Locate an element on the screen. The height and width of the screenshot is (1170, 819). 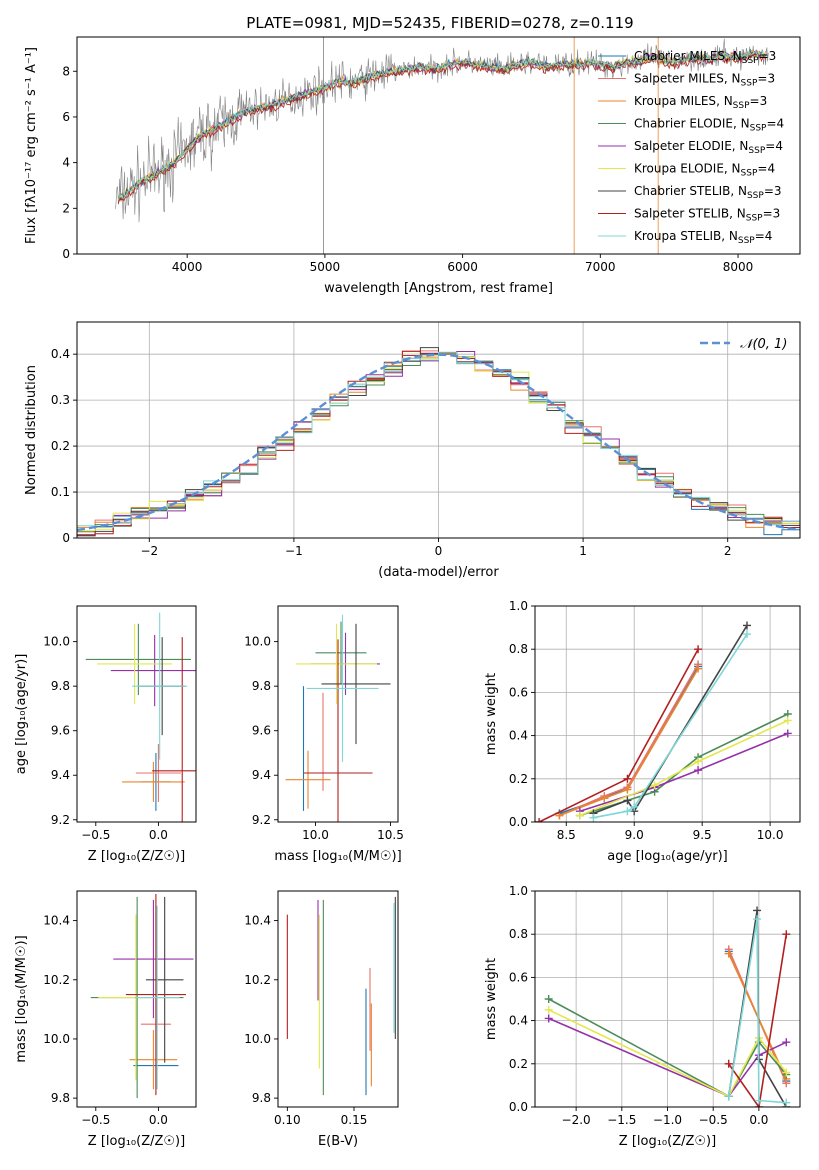
legend-series-name: Kroupa STELIB is located at coordinates (677, 236).